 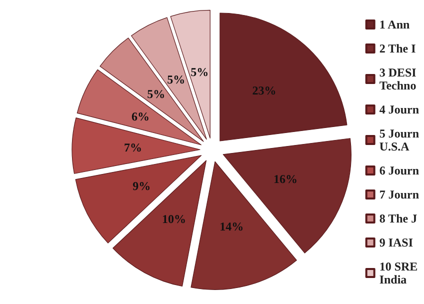 What do you see at coordinates (141, 116) in the screenshot?
I see `data-label: 6%` at bounding box center [141, 116].